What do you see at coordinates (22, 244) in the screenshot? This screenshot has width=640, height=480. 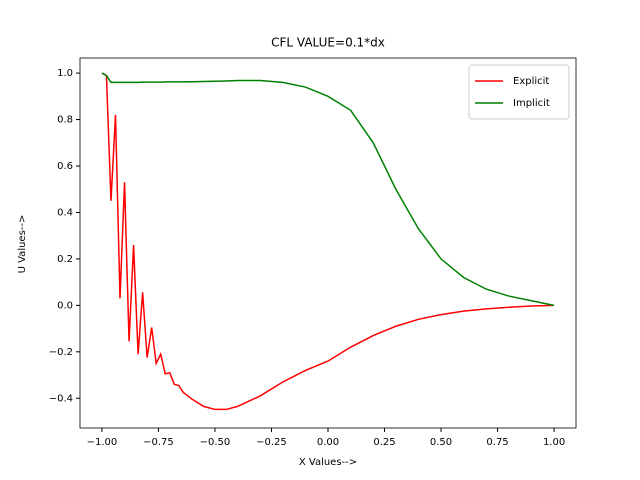 I see `y-axis-label: U Values-->` at bounding box center [22, 244].